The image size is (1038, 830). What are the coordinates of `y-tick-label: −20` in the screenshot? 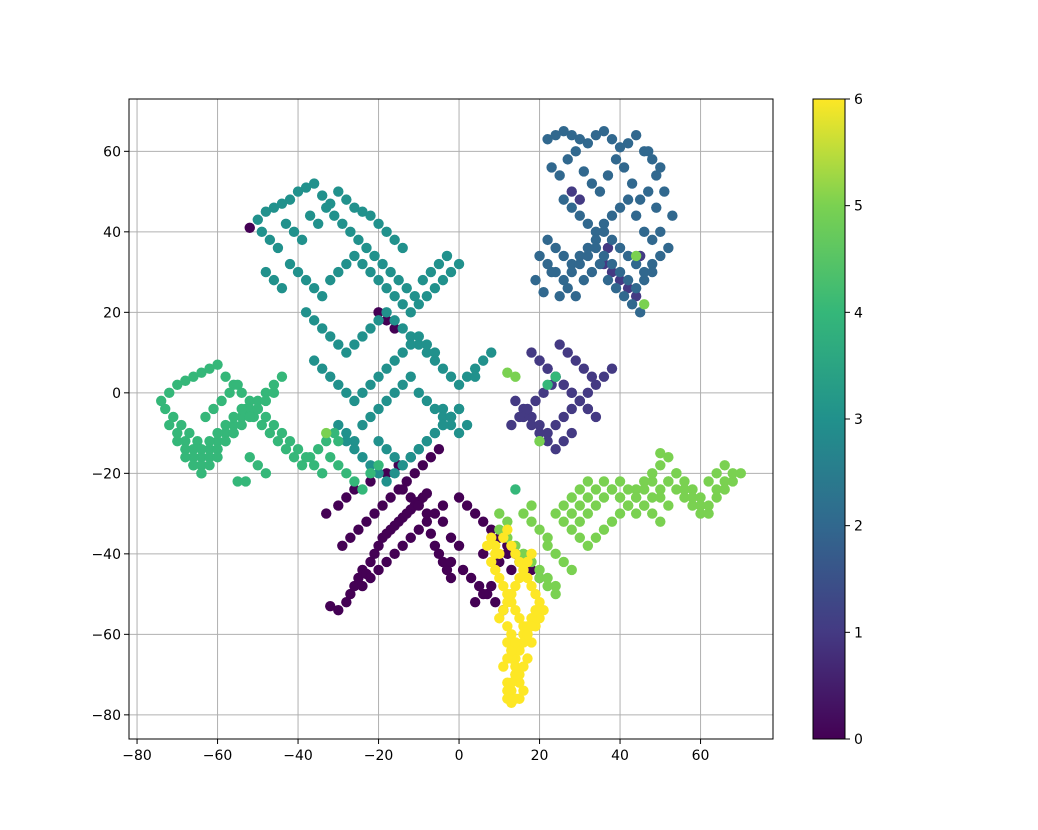 It's located at (106, 474).